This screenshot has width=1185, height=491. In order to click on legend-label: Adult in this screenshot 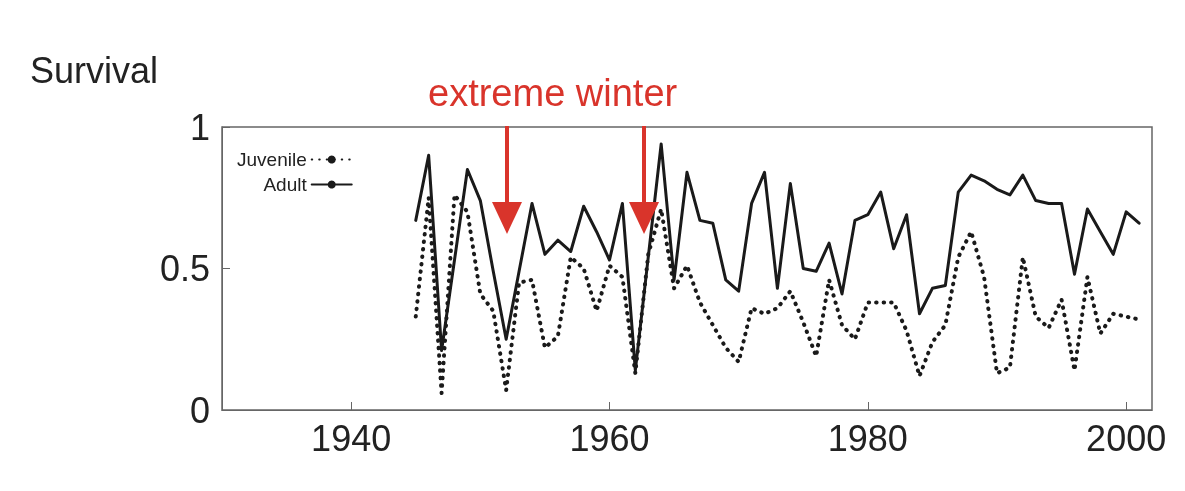, I will do `click(285, 184)`.